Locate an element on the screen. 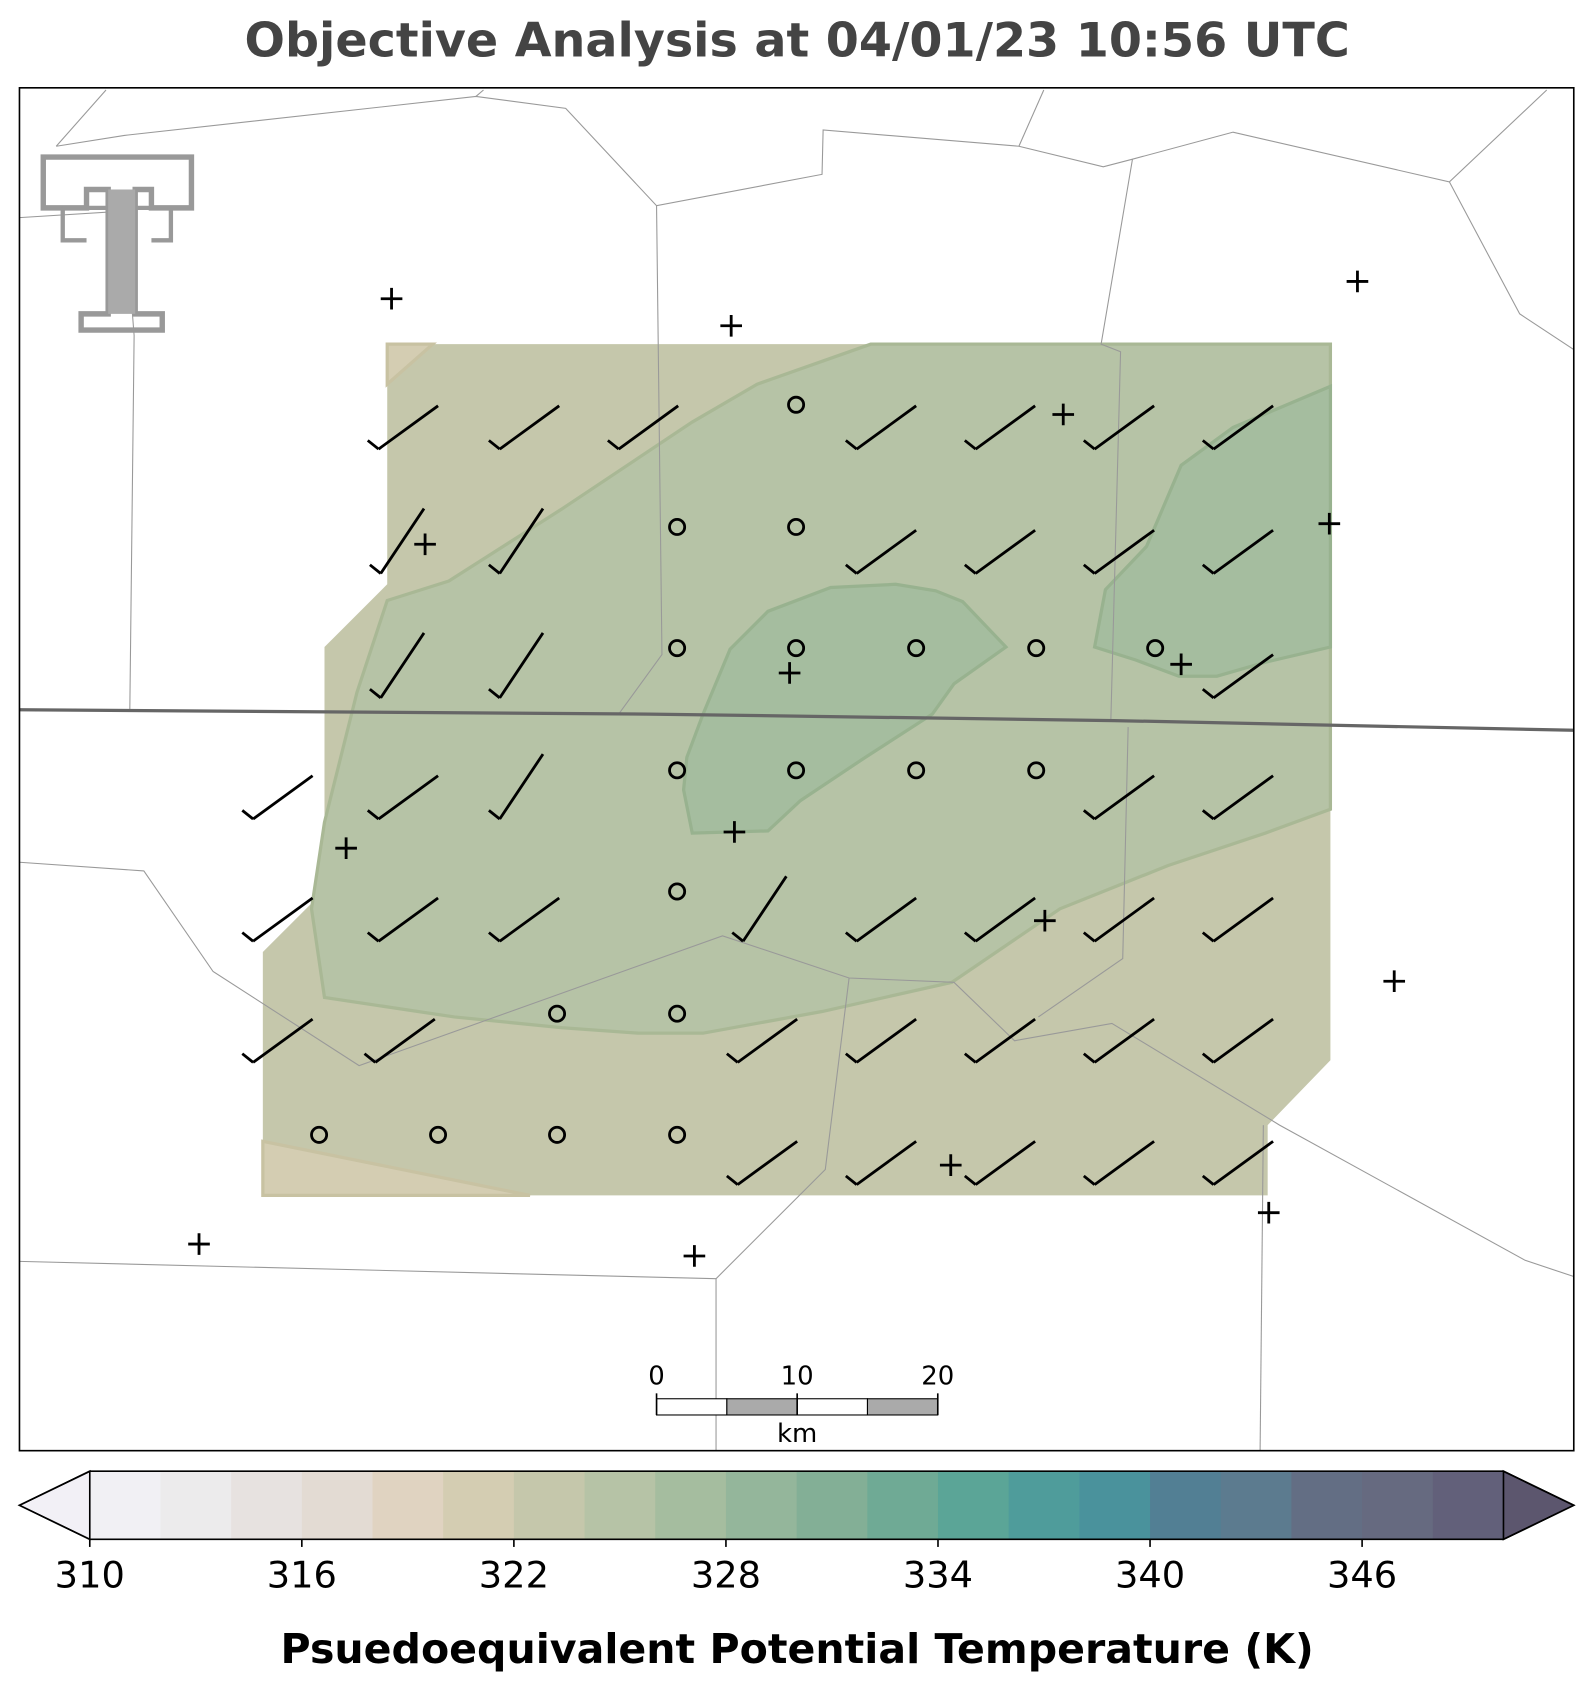 The width and height of the screenshot is (1590, 1691). scale-bar: 0 10 20 km is located at coordinates (801, 1405).